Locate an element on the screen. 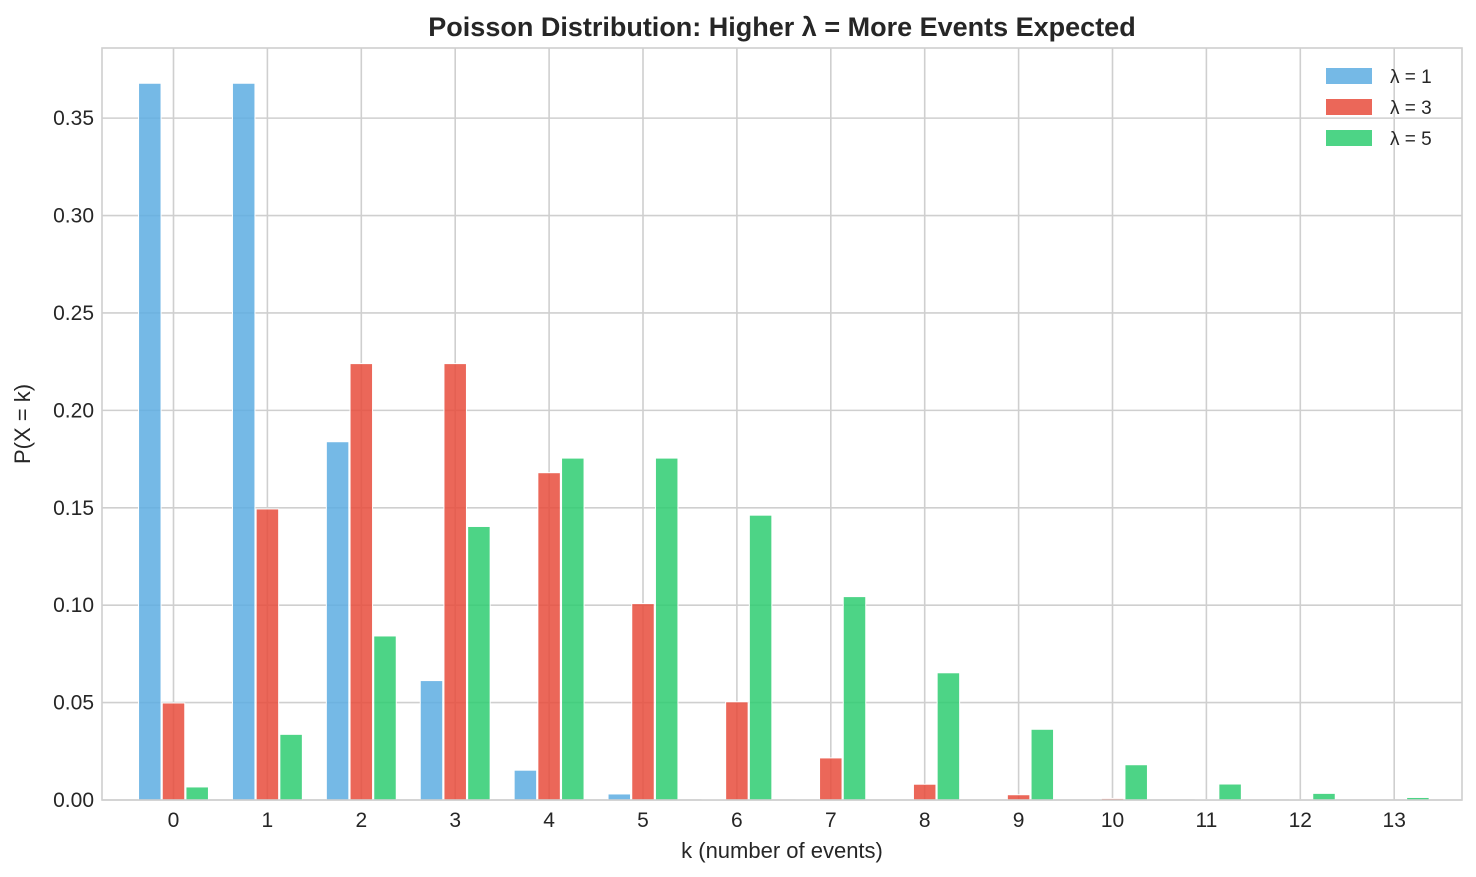 The width and height of the screenshot is (1476, 877). bar-5-k6 is located at coordinates (760, 657).